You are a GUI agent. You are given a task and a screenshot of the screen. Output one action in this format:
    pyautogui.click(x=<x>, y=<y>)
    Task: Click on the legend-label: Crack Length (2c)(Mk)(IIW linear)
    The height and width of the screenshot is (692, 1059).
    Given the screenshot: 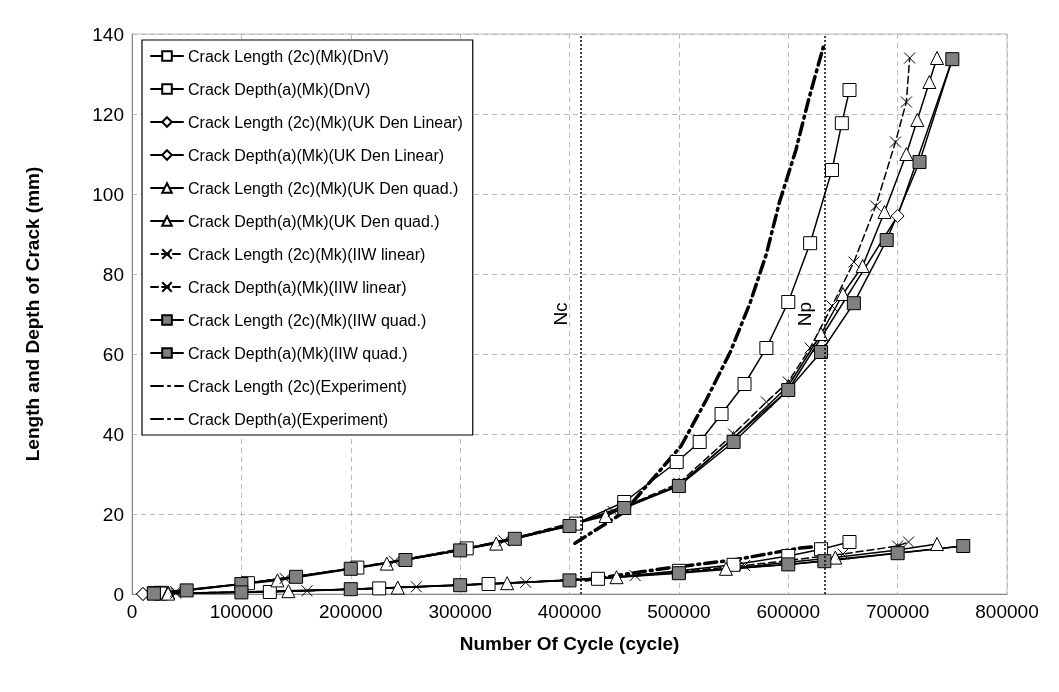 What is the action you would take?
    pyautogui.click(x=307, y=254)
    